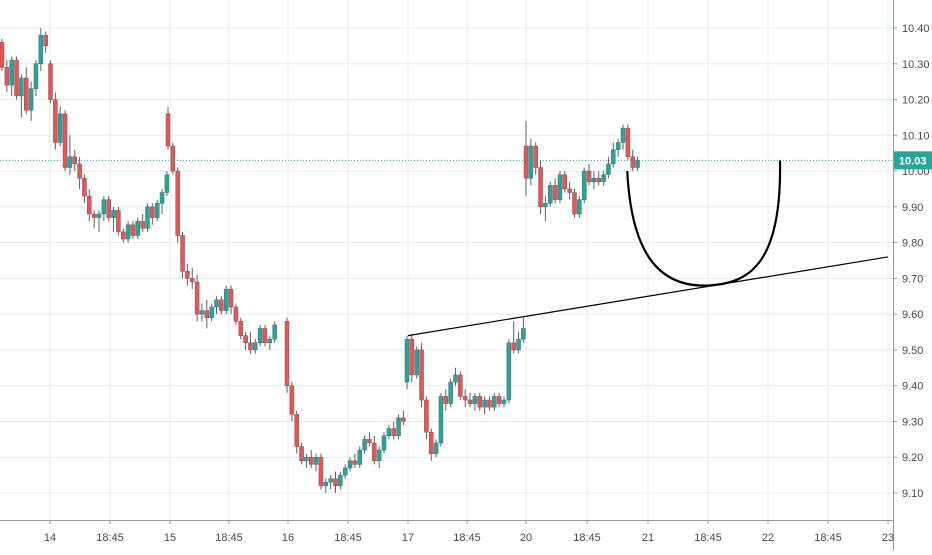 Image resolution: width=932 pixels, height=555 pixels. What do you see at coordinates (888, 538) in the screenshot?
I see `time-tick-label: 23` at bounding box center [888, 538].